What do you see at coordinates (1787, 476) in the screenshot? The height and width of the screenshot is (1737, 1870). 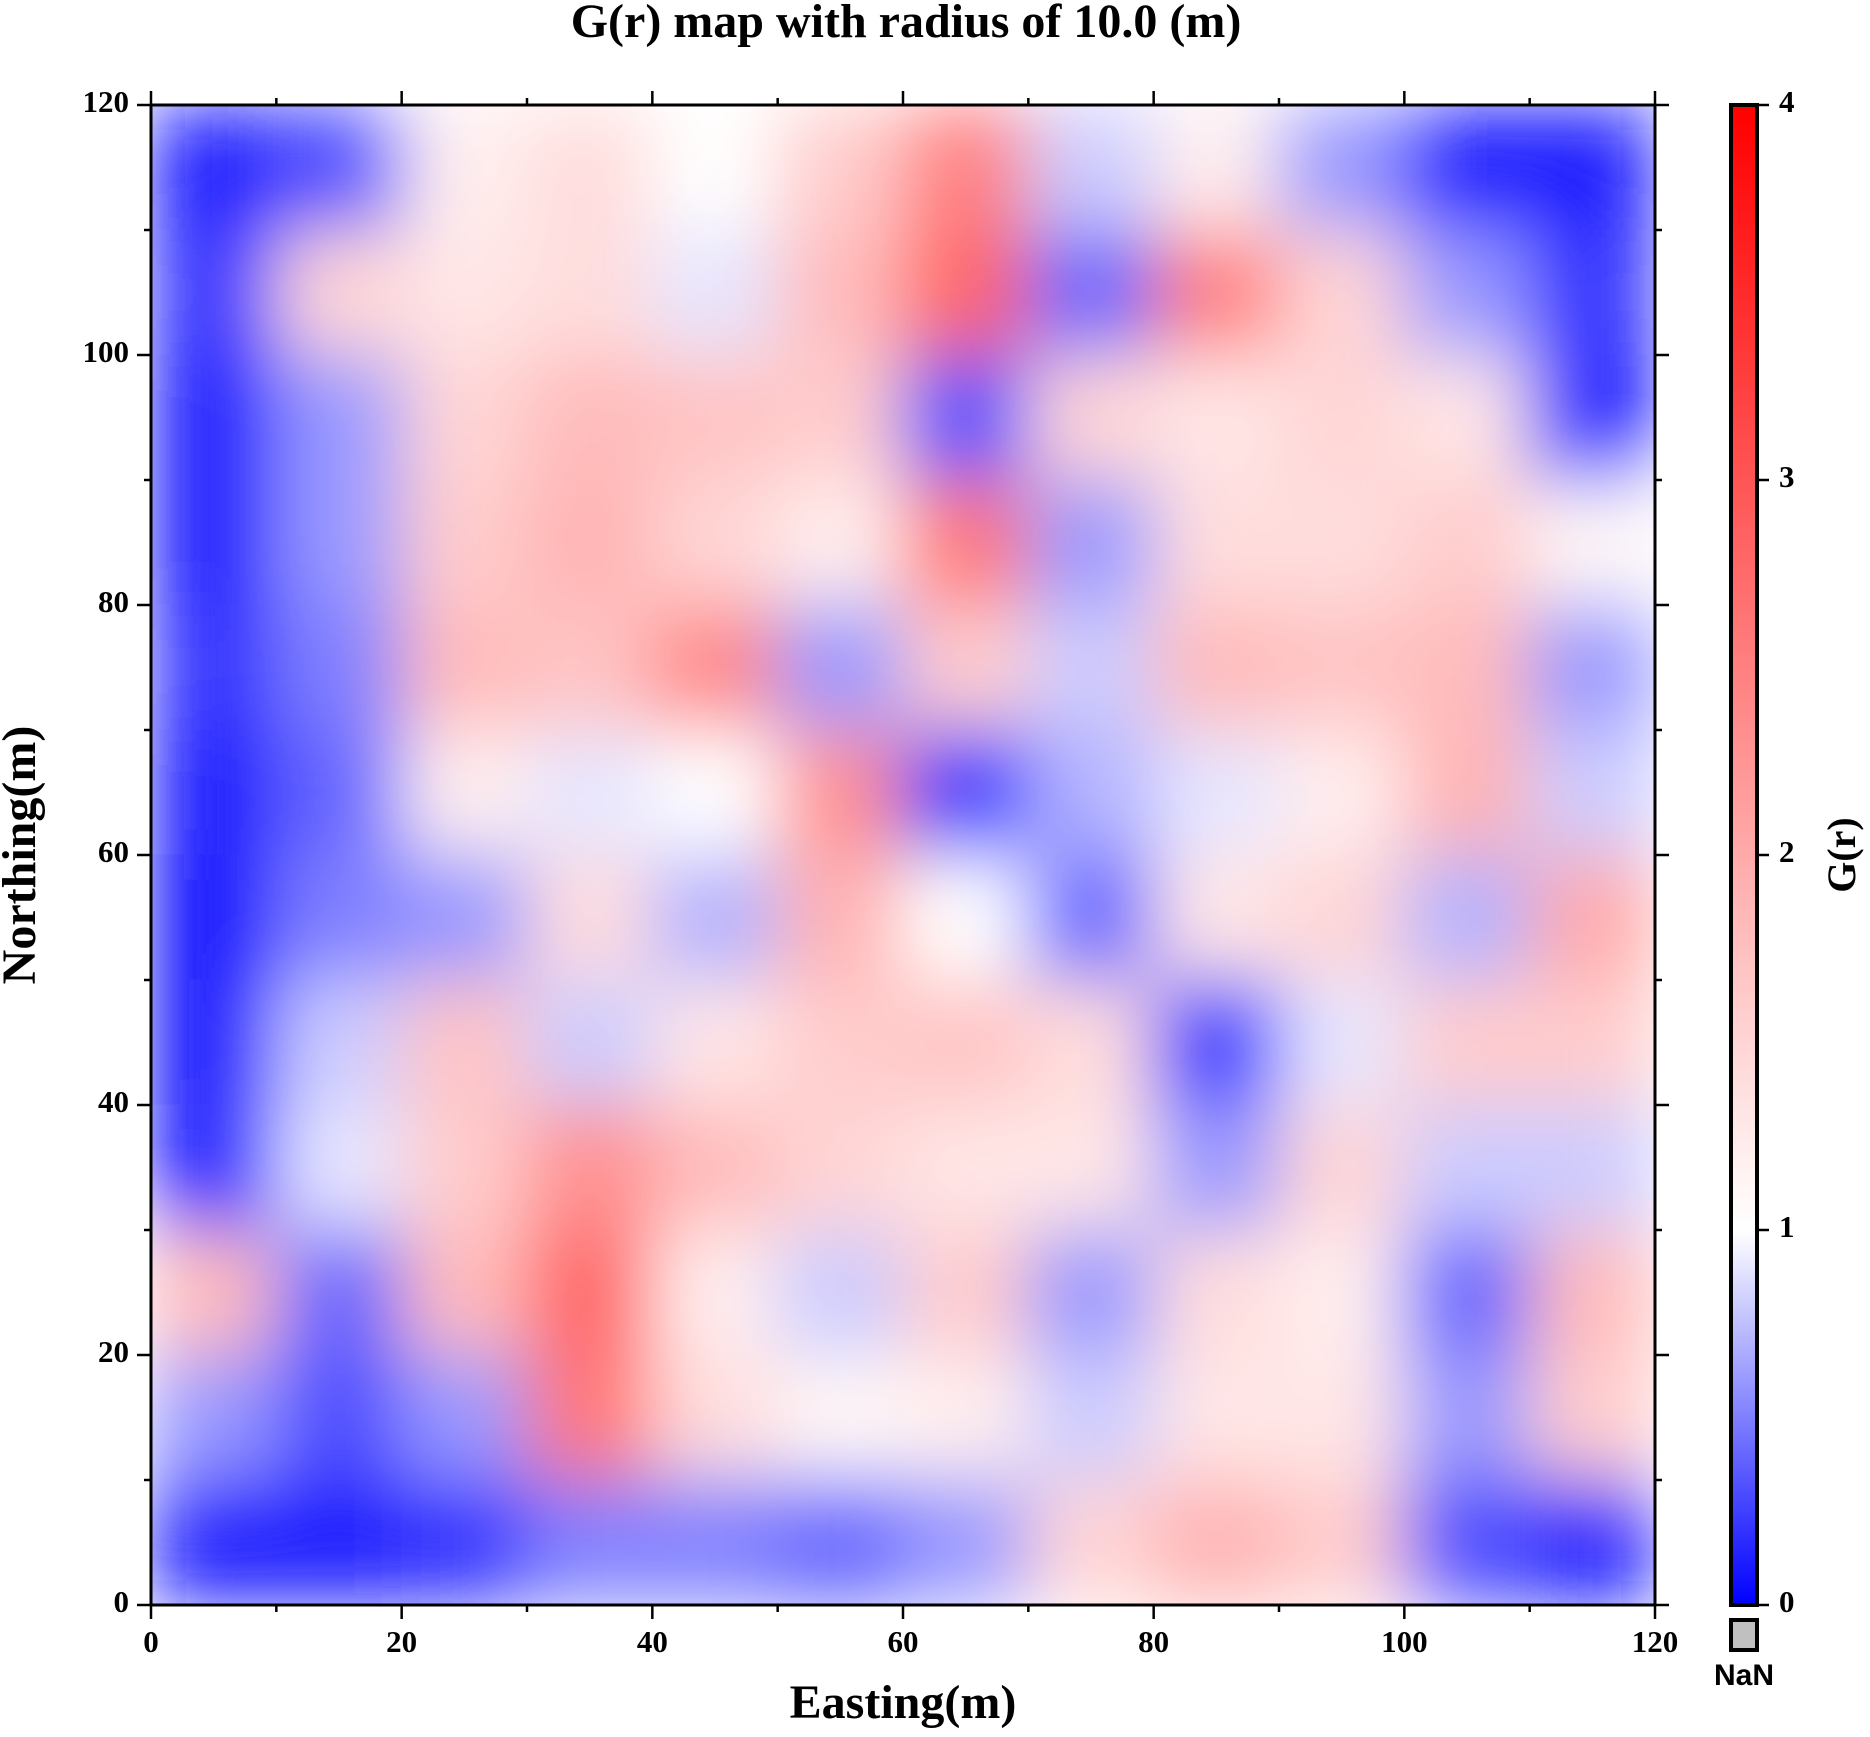 I see `colorbar-tick-label: 3` at bounding box center [1787, 476].